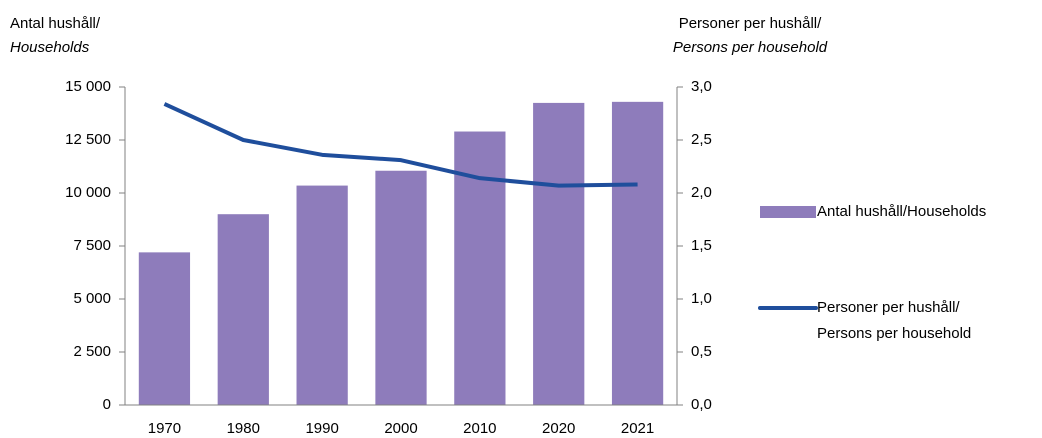 The width and height of the screenshot is (1042, 438). What do you see at coordinates (92, 351) in the screenshot?
I see `y-tick-label: 2 500` at bounding box center [92, 351].